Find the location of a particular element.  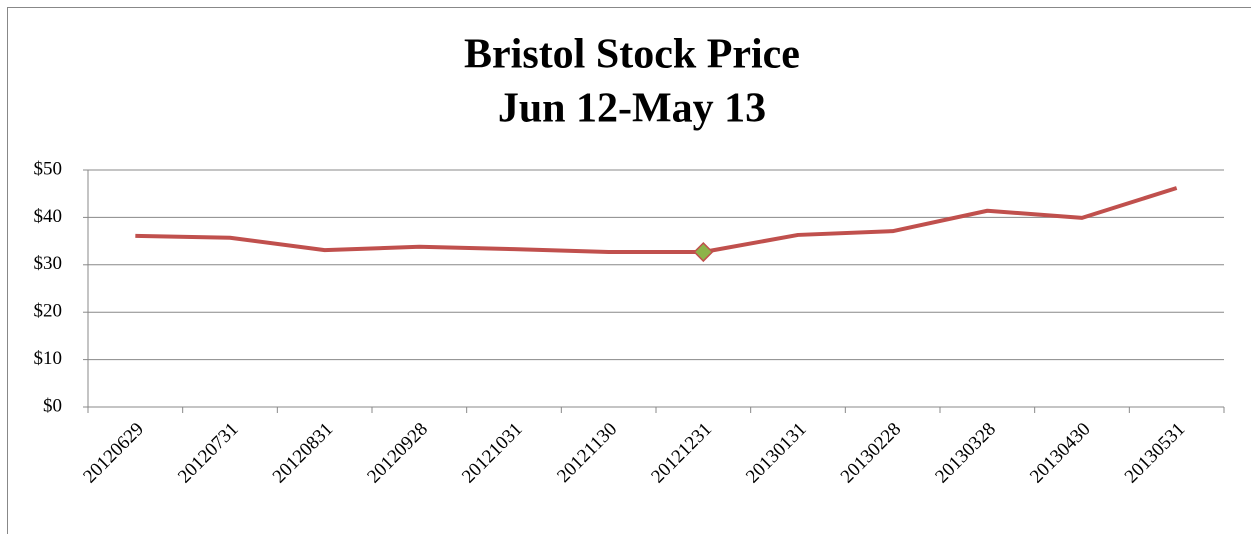

y-tick-label: $20 is located at coordinates (48, 311).